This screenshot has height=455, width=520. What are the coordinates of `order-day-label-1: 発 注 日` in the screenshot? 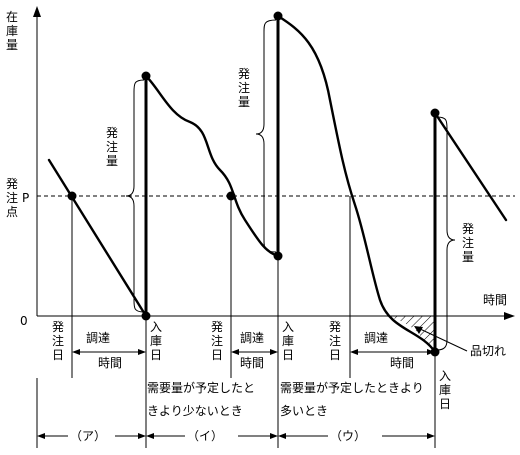 It's located at (58, 341).